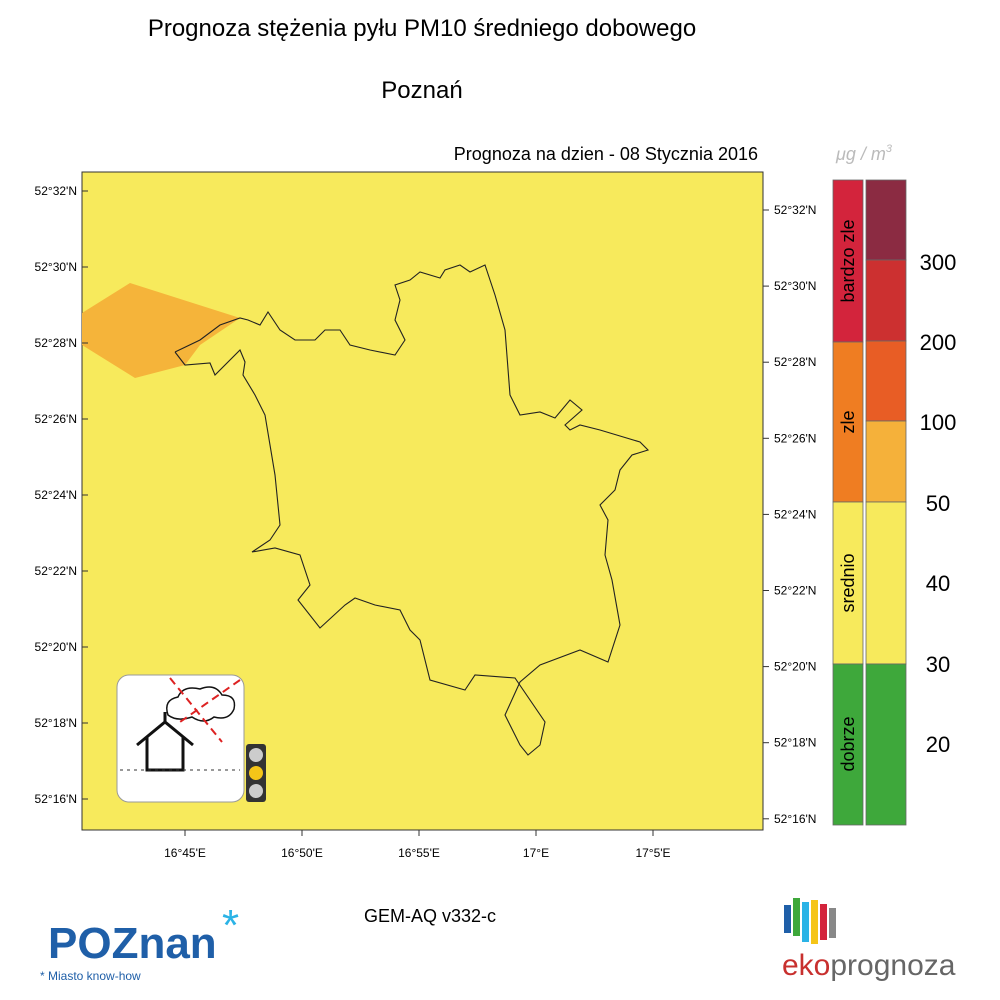 The height and width of the screenshot is (1000, 1000). I want to click on eko: eko, so click(806, 965).